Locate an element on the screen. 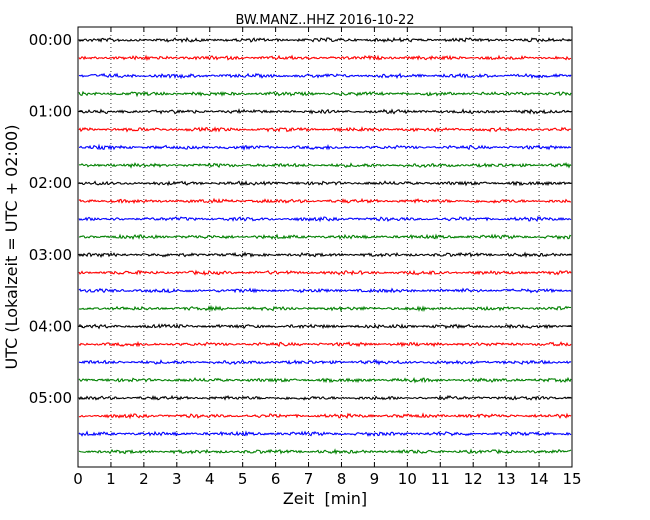 Image resolution: width=650 pixels, height=520 pixels. x-tick-label: 1 is located at coordinates (111, 479).